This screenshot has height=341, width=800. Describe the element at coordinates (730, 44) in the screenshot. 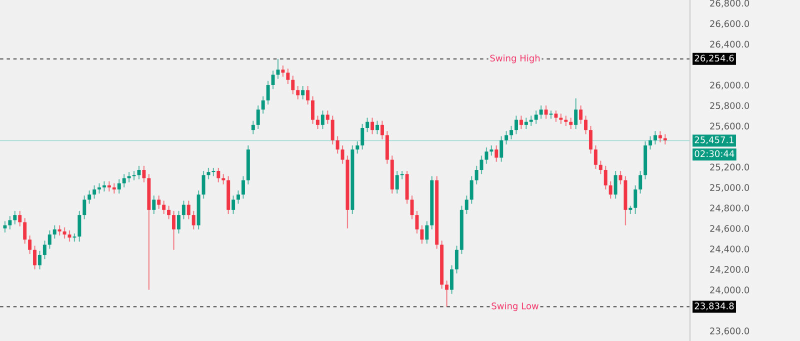

I see `y-tick-label: 26,400.0` at that location.